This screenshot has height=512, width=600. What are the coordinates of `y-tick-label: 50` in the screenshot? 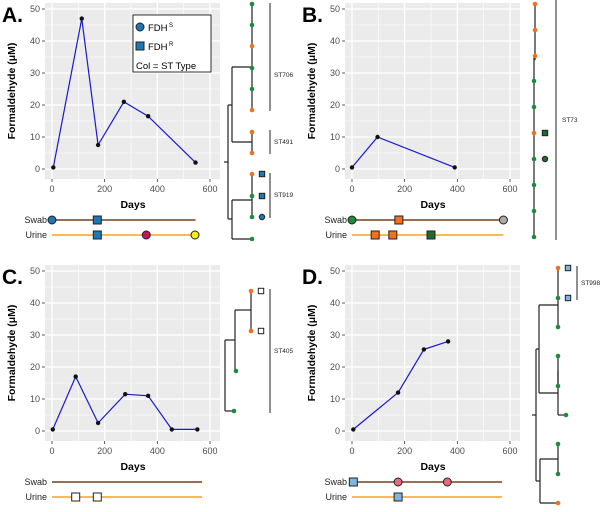 It's located at (335, 9).